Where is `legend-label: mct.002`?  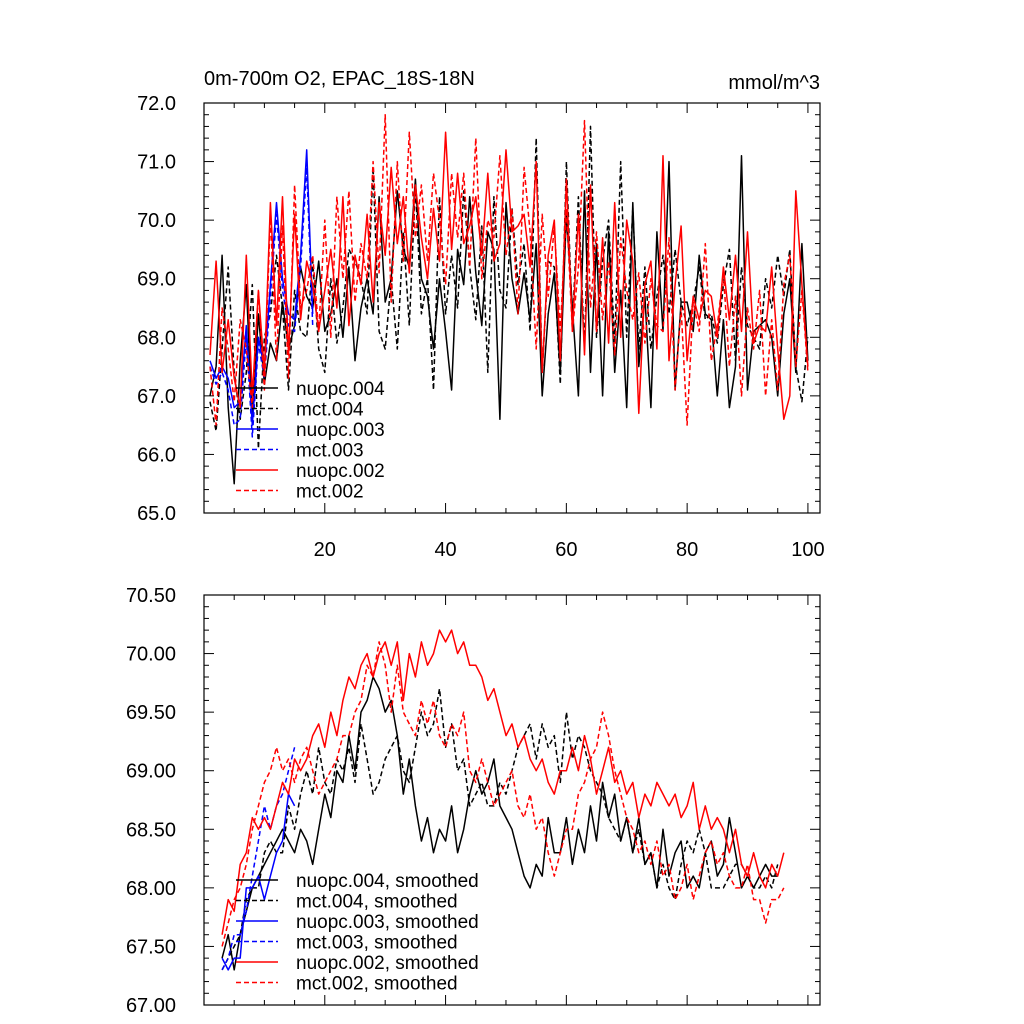
legend-label: mct.002 is located at coordinates (330, 492).